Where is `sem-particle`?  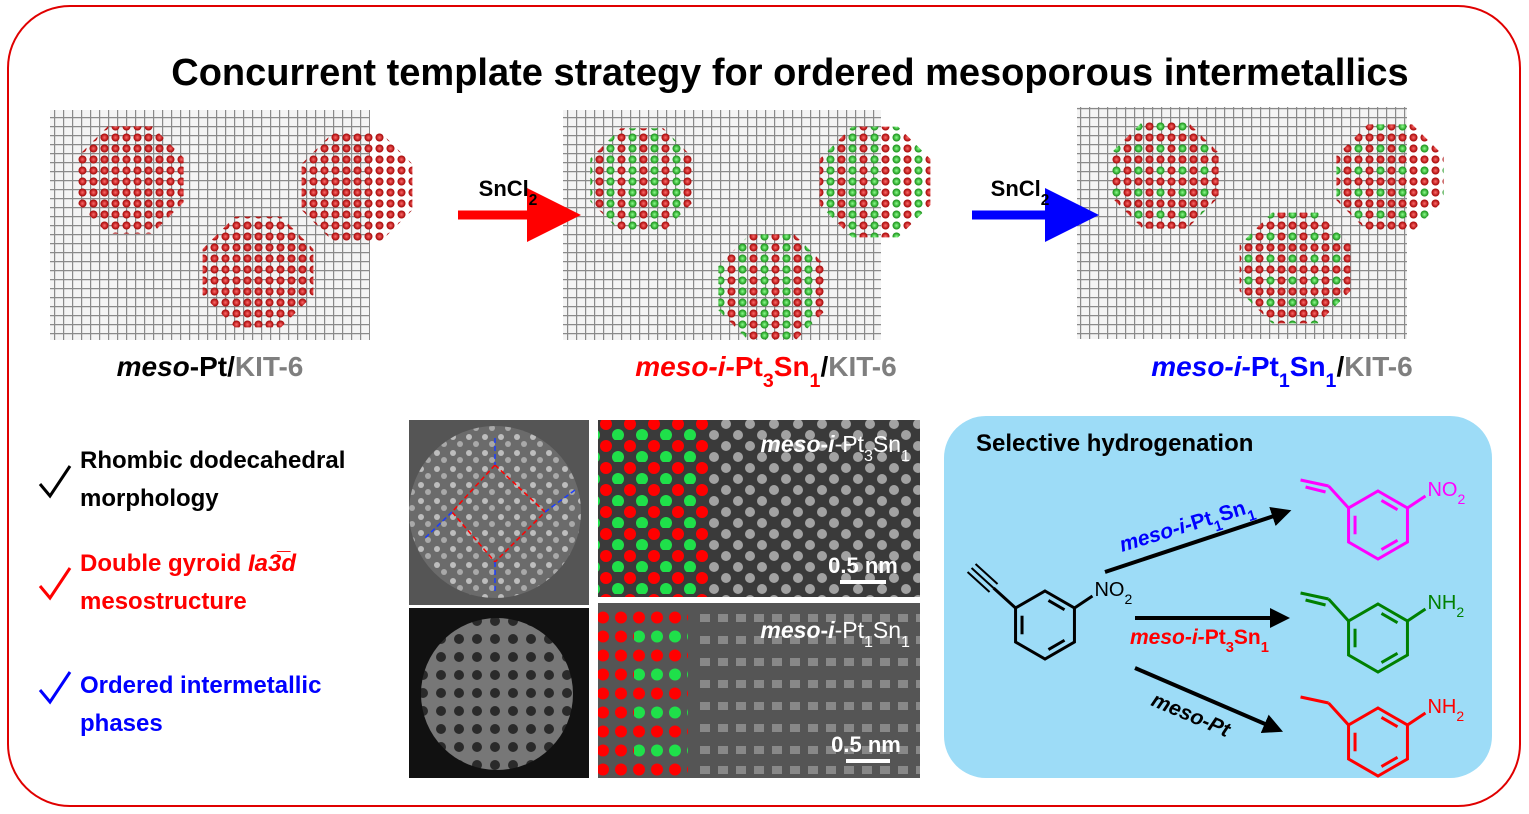
sem-particle is located at coordinates (495, 512).